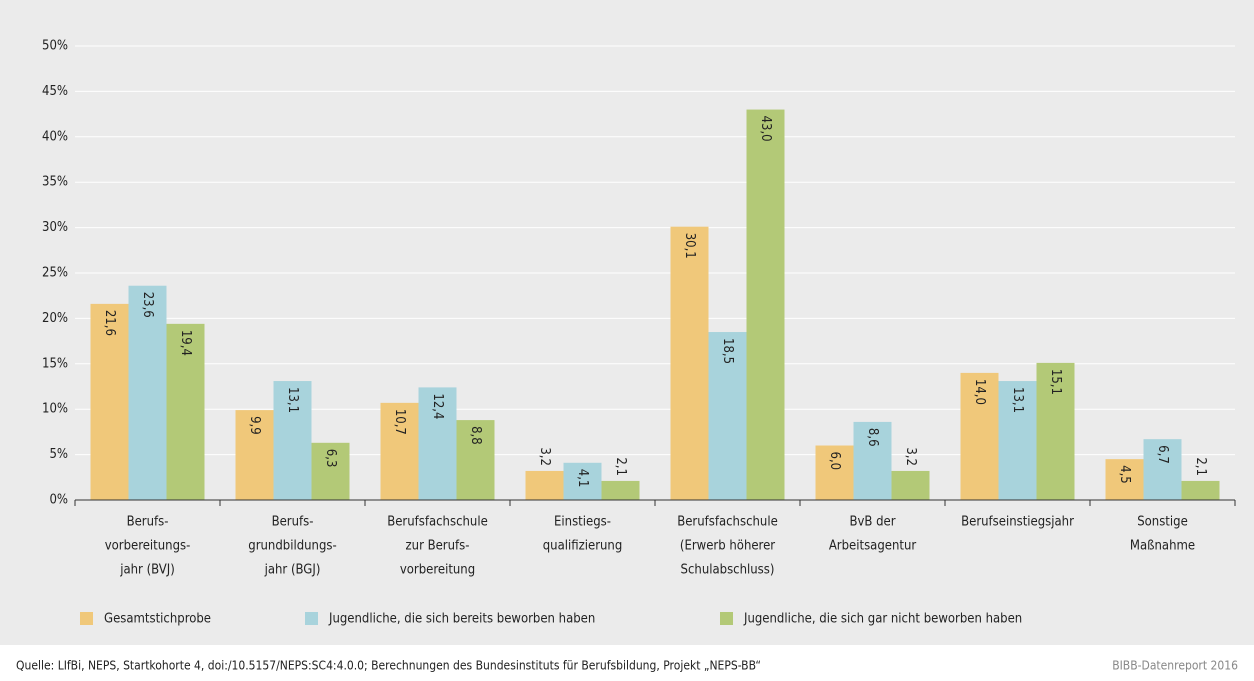 Image resolution: width=1254 pixels, height=681 pixels. What do you see at coordinates (437, 406) in the screenshot?
I see `value-label: 12,4` at bounding box center [437, 406].